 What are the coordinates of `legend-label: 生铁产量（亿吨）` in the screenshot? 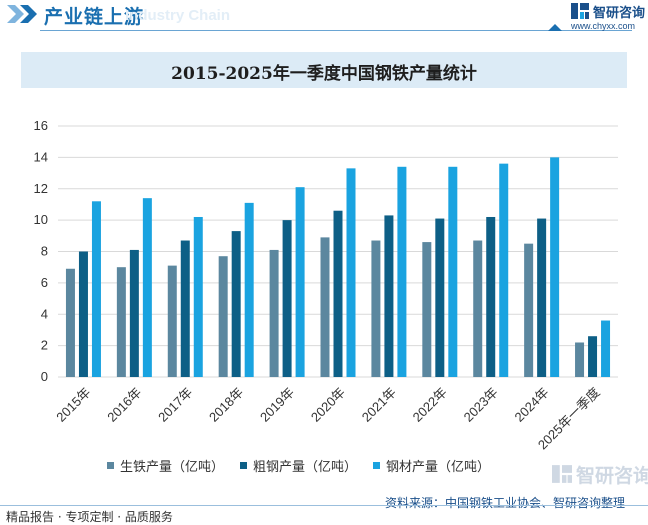 It's located at (172, 467).